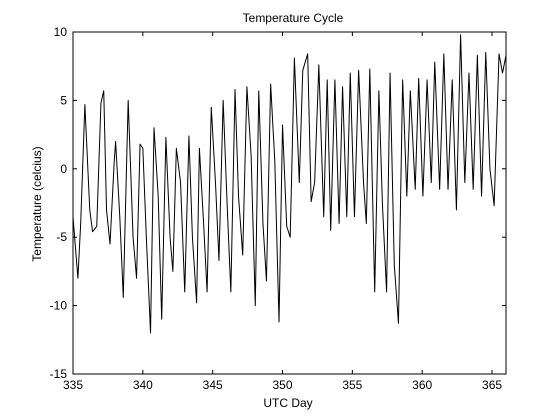 This screenshot has width=560, height=420. What do you see at coordinates (61, 237) in the screenshot?
I see `y-tick-label: -5` at bounding box center [61, 237].